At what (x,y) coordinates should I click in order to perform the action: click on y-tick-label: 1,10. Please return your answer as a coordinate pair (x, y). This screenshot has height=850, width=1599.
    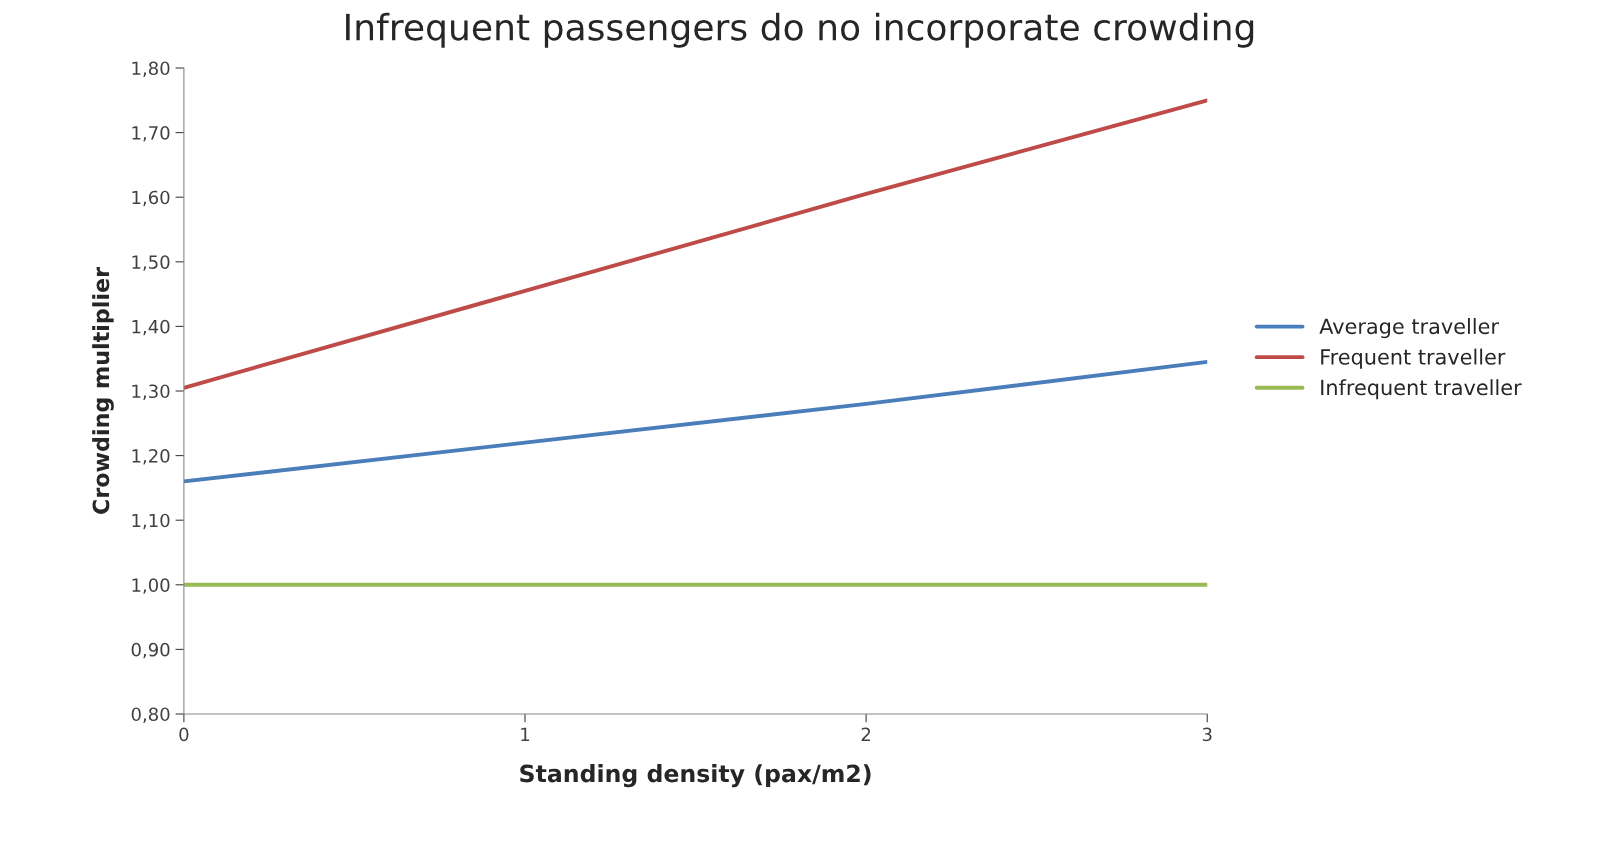
    Looking at the image, I should click on (151, 521).